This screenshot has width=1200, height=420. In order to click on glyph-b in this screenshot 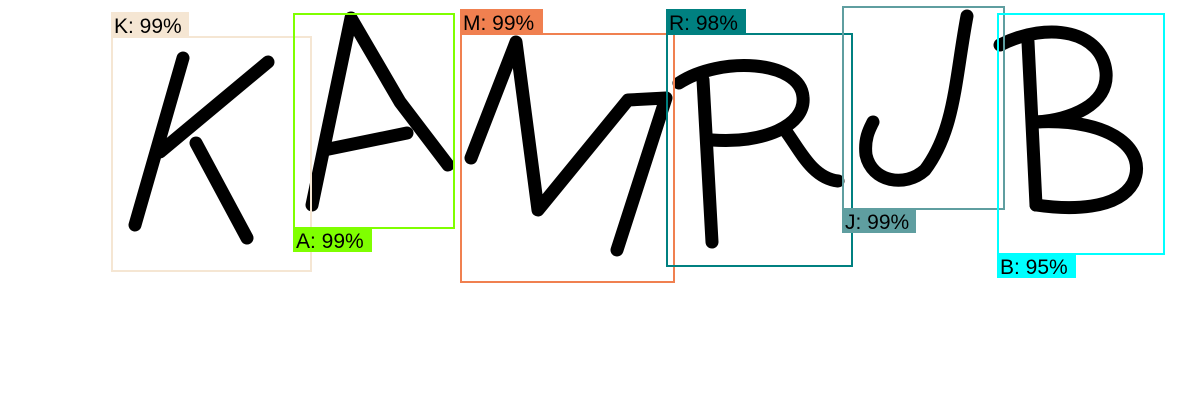, I will do `click(1068, 120)`.